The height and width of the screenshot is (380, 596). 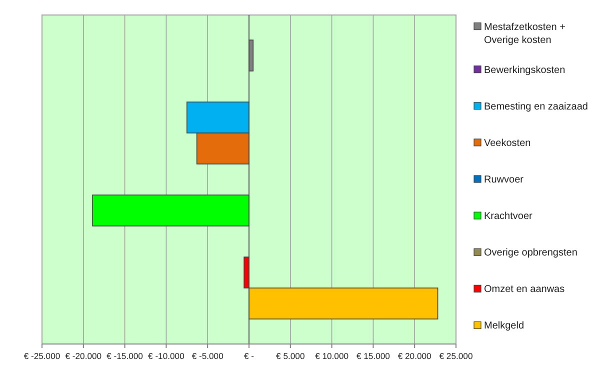 What do you see at coordinates (125, 356) in the screenshot?
I see `x-tick-label: € -15.000` at bounding box center [125, 356].